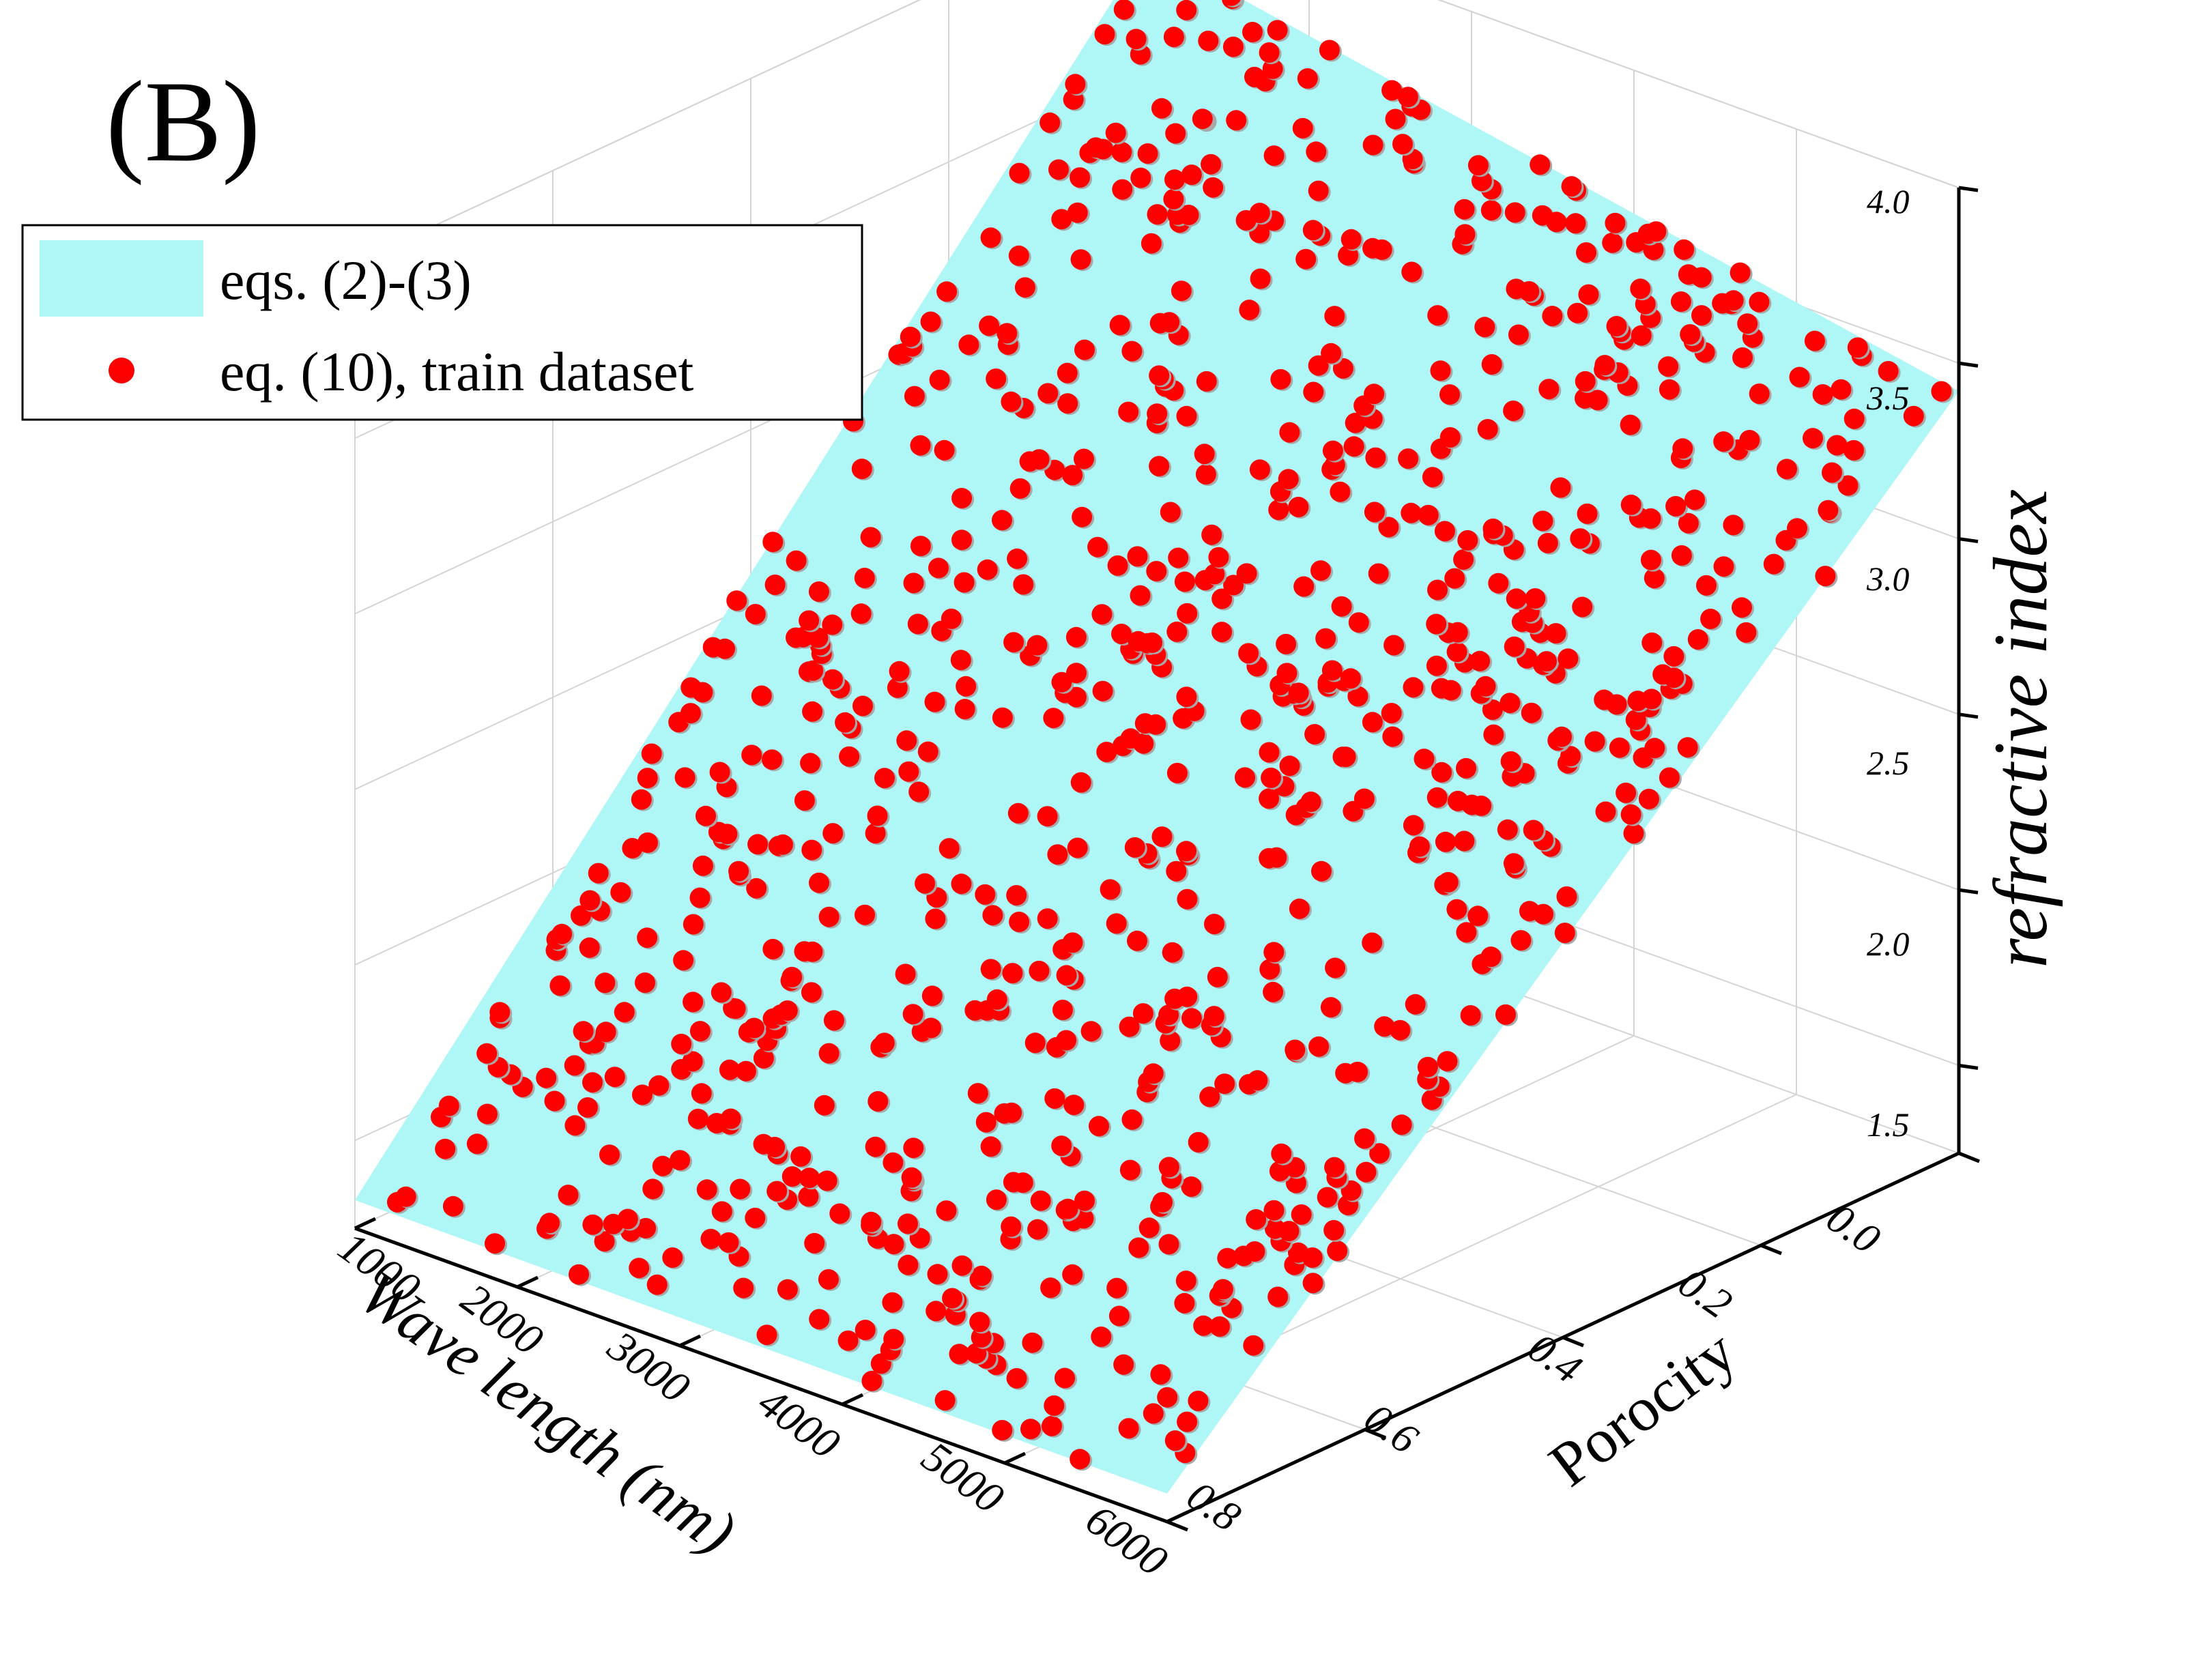 The width and height of the screenshot is (2195, 1680). I want to click on x-tick-label: 4000, so click(798, 1423).